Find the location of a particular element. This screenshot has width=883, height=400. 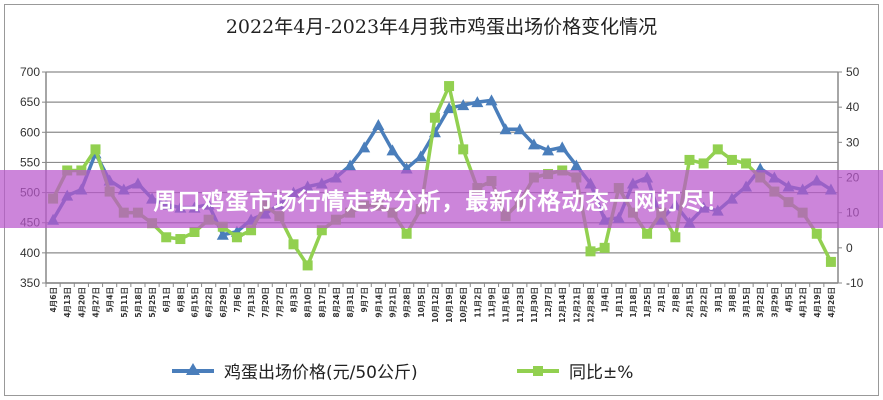

x-tick-label: 10月5日 is located at coordinates (421, 302).